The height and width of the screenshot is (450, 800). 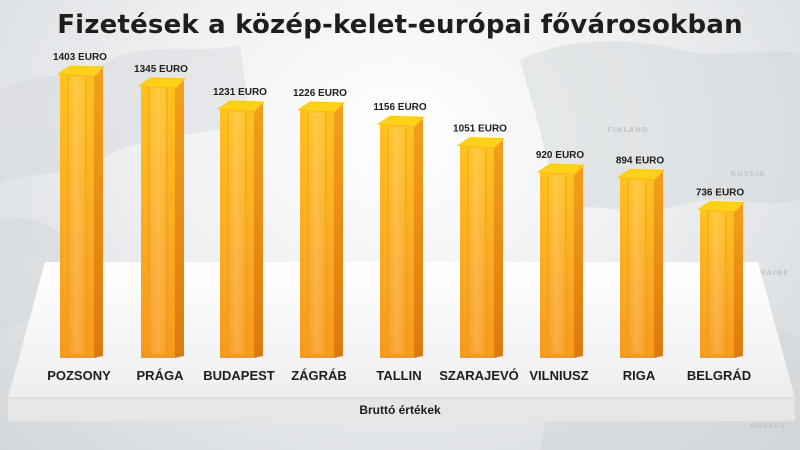 I want to click on category-label: PRÁGA, so click(x=161, y=375).